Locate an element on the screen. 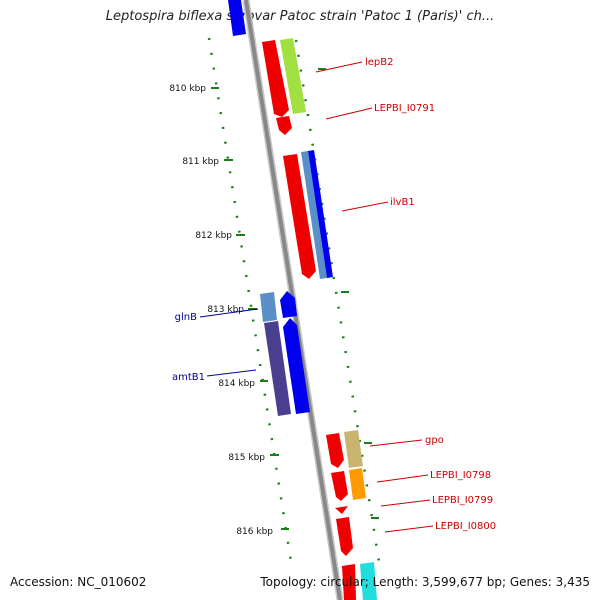 The image size is (600, 600). tick-label-814: 814 kbp is located at coordinates (236, 384).